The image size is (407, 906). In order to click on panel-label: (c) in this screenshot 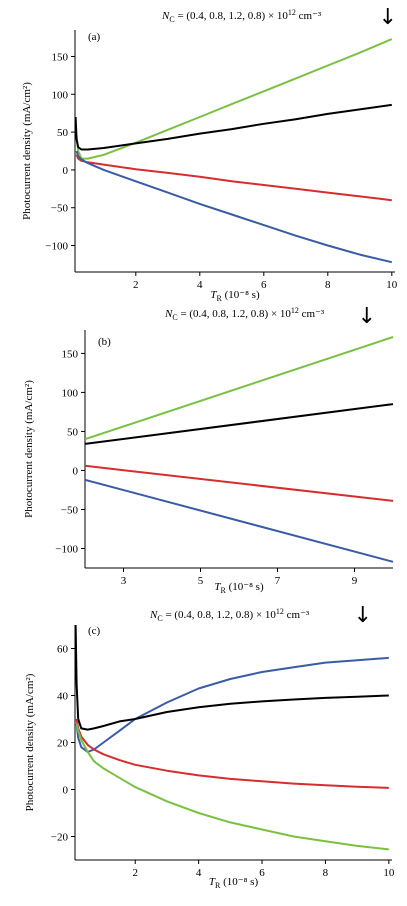, I will do `click(94, 631)`.